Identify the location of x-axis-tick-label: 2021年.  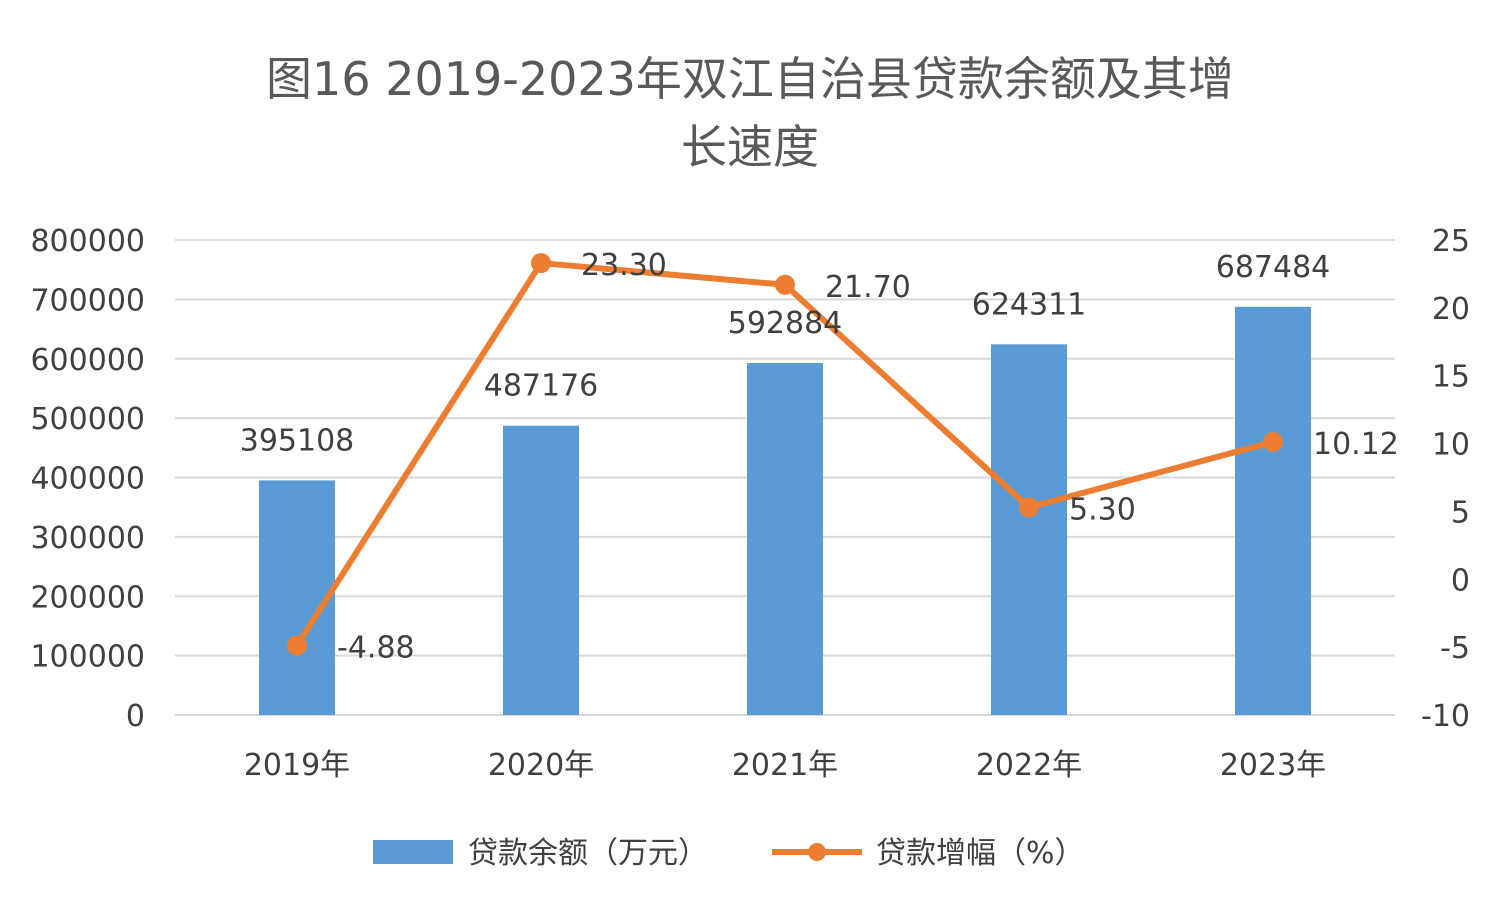
(785, 765).